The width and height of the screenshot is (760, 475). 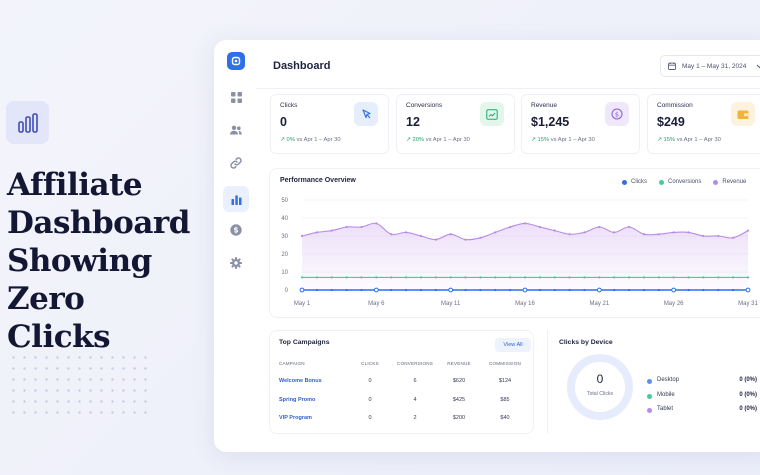 I want to click on kpi-label: Commission, so click(x=675, y=105).